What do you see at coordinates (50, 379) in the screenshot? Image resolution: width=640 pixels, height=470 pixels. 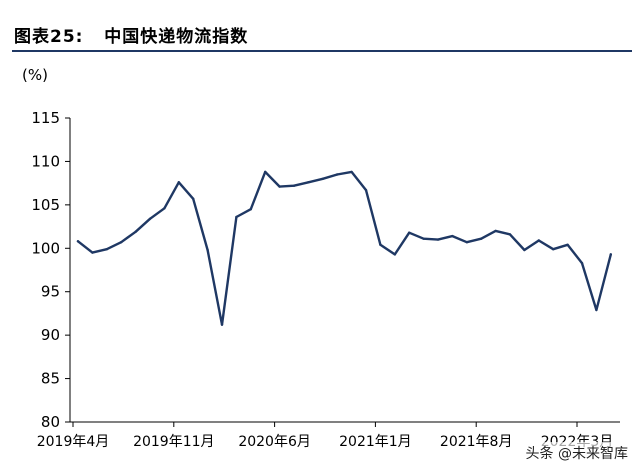 I see `y-tick-label: 85` at bounding box center [50, 379].